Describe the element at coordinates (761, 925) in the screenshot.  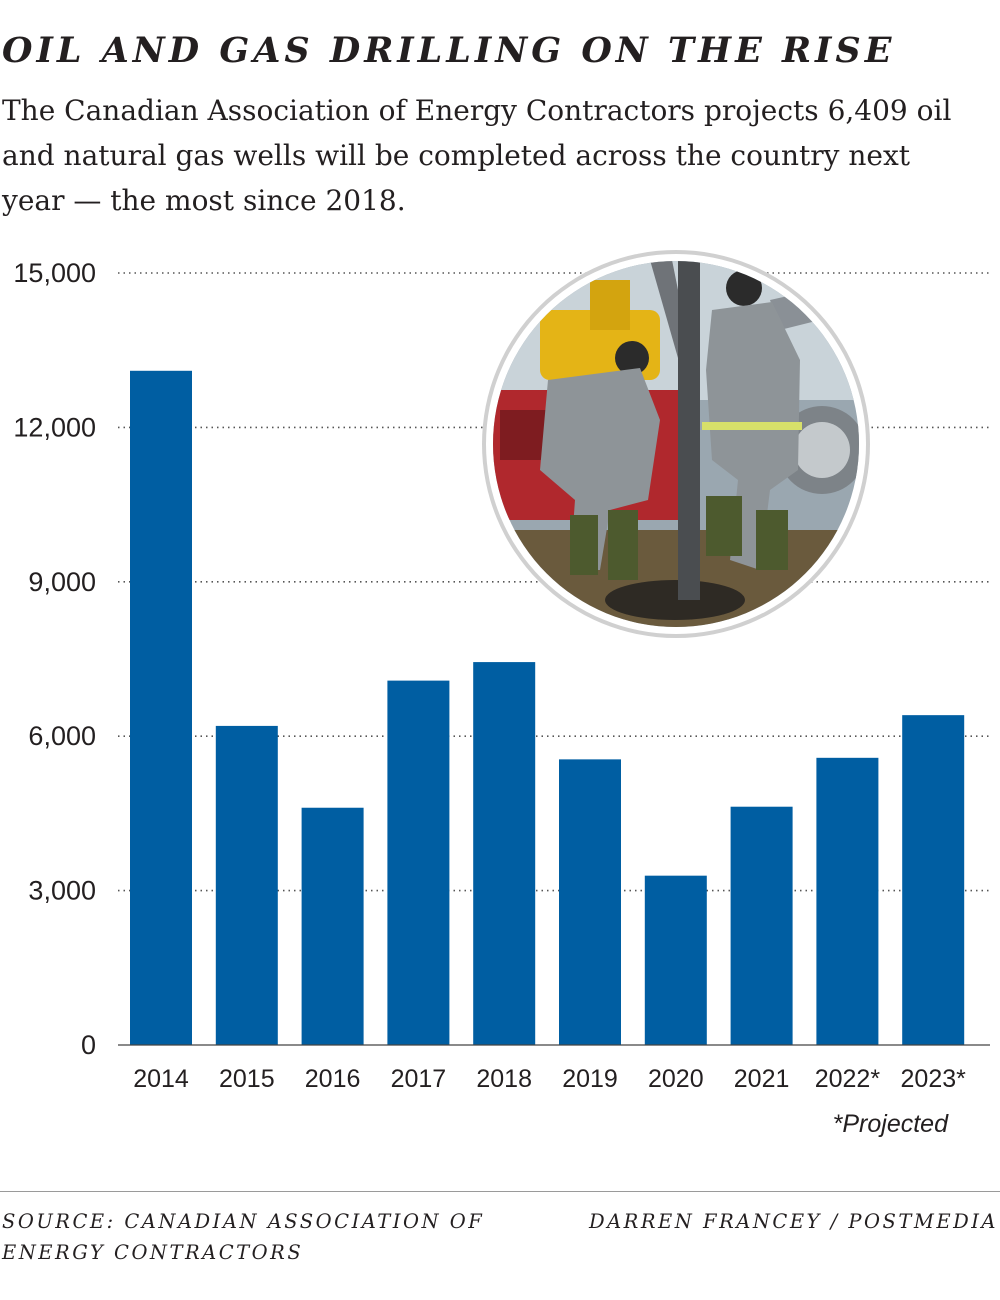
I see `bar-2021` at that location.